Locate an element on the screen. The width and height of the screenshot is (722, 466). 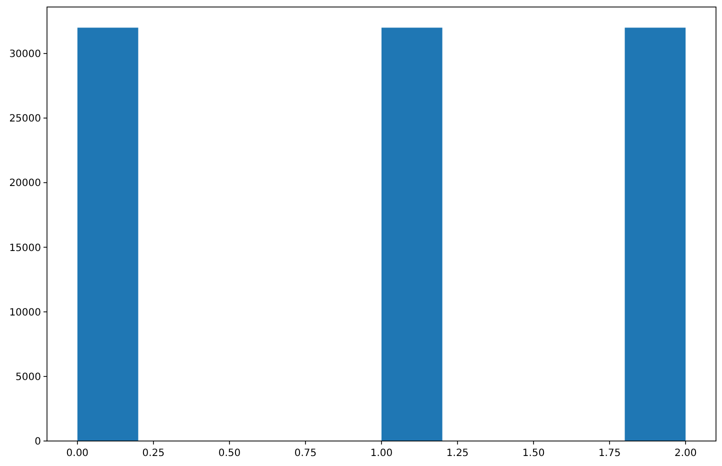
x-tick-label: 0.25 is located at coordinates (153, 453).